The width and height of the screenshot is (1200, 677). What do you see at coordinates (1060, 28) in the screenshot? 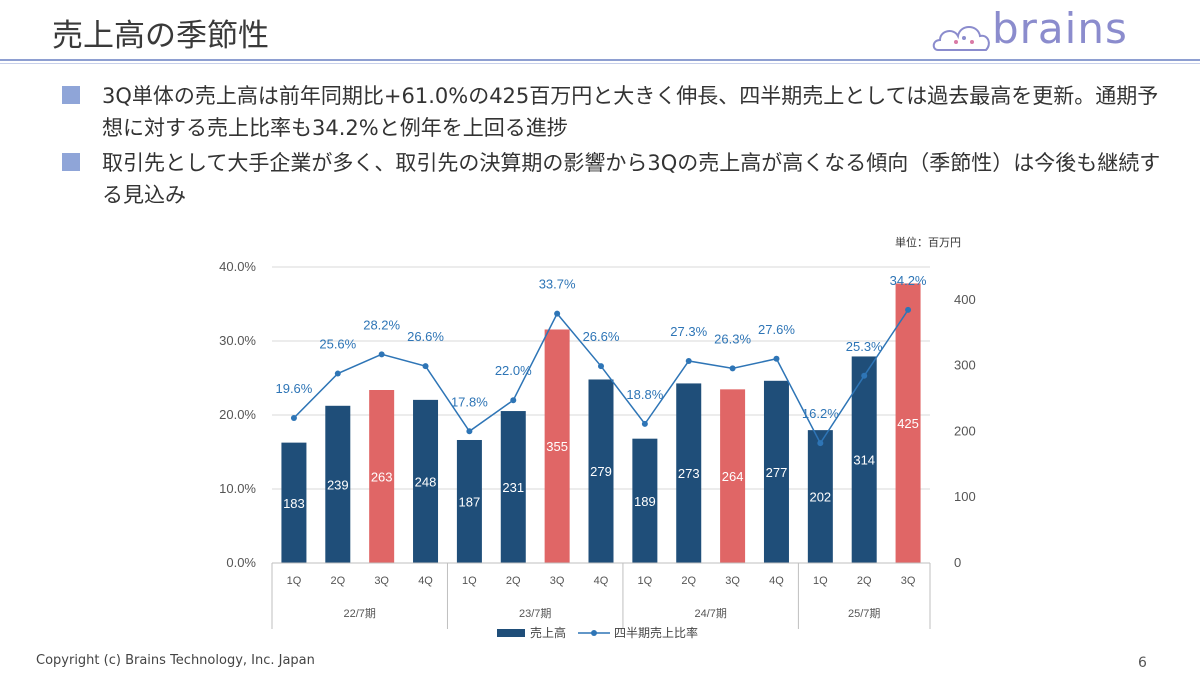
I see `logo-wordmark: brains` at bounding box center [1060, 28].